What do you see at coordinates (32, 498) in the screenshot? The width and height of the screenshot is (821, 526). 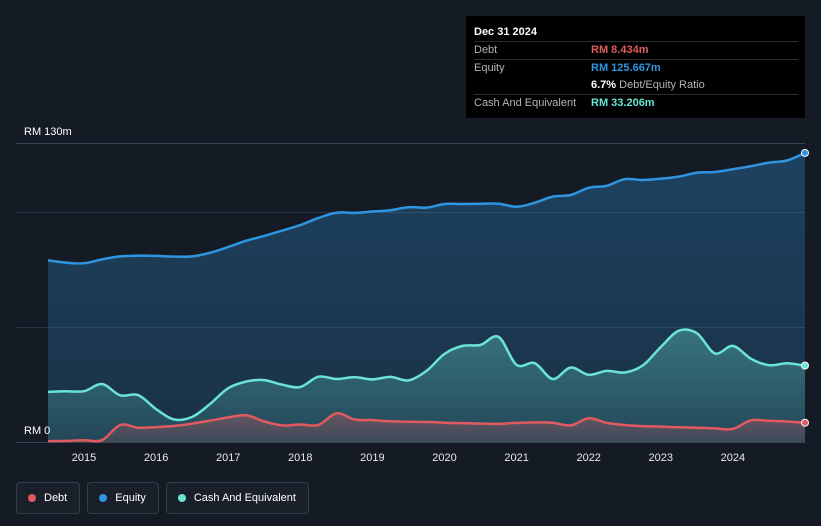 I see `debt-dot-icon` at bounding box center [32, 498].